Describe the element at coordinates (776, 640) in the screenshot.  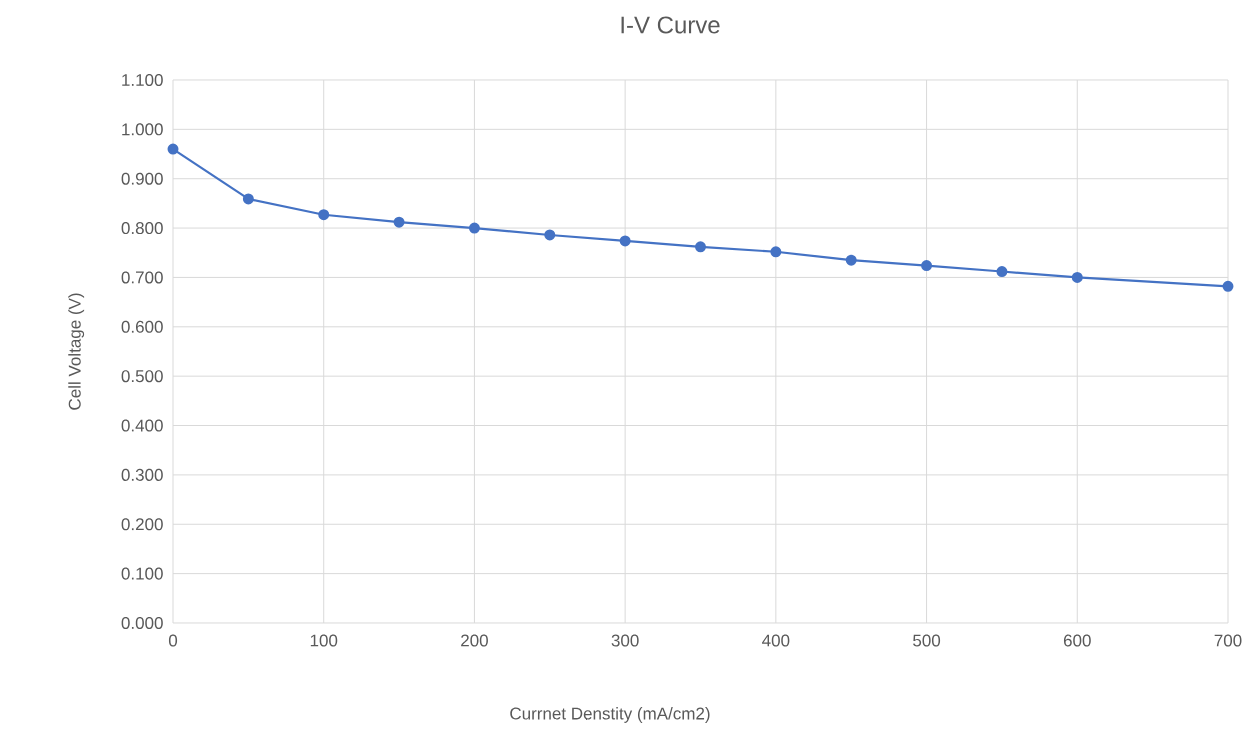
I see `x-tick-label: 400` at that location.